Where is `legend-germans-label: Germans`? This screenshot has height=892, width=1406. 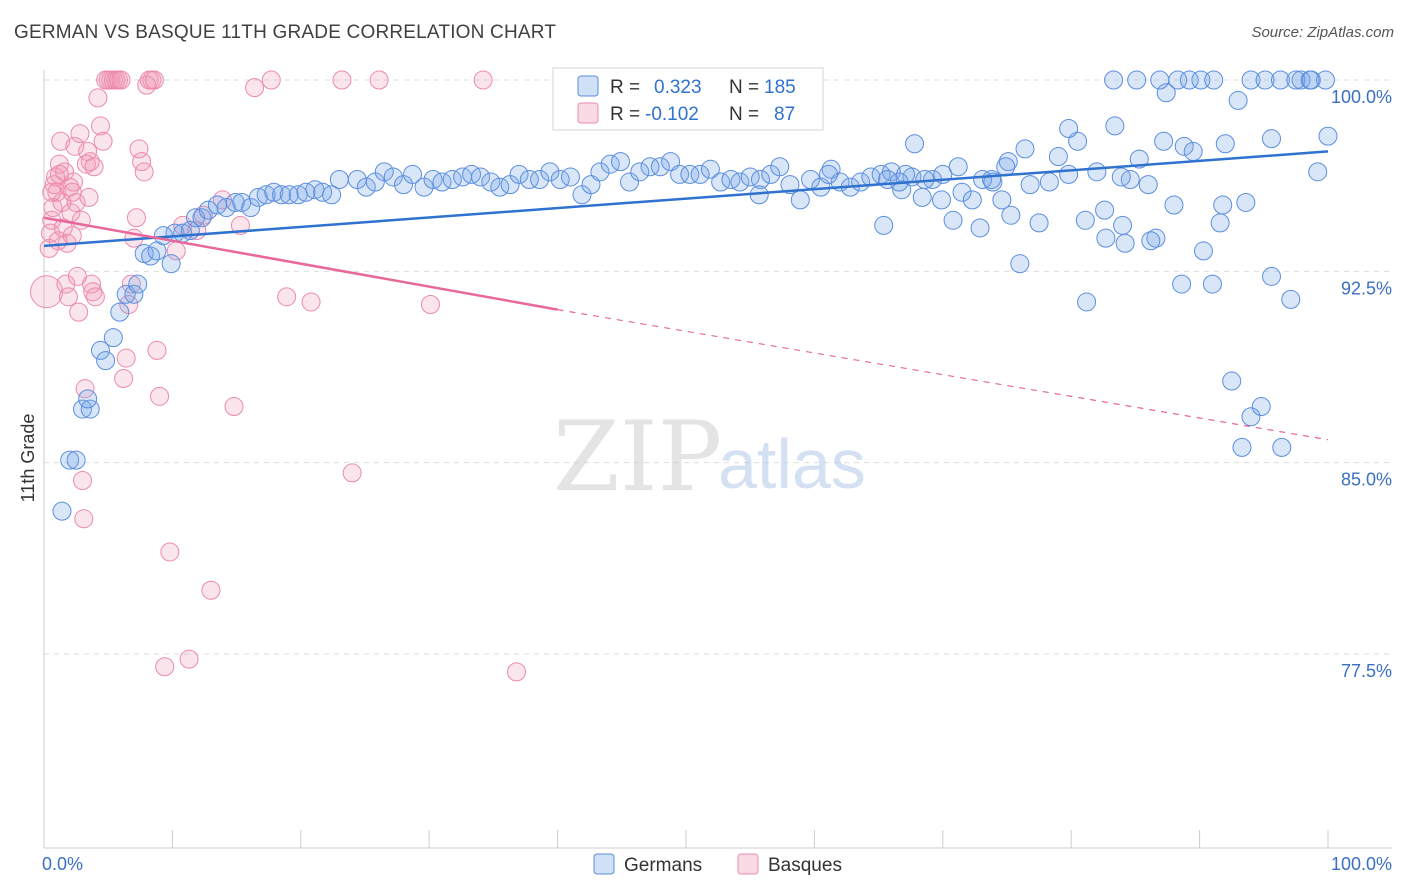 legend-germans-label: Germans is located at coordinates (663, 865).